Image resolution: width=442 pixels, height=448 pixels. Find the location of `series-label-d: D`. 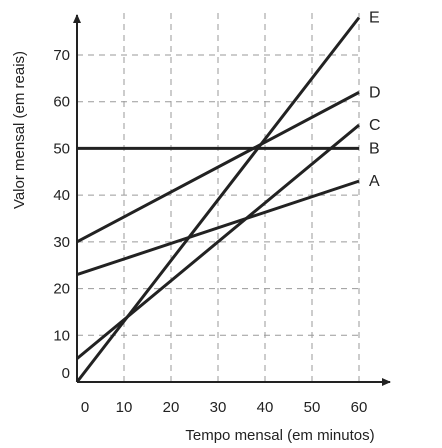

series-label-d: D is located at coordinates (375, 92).